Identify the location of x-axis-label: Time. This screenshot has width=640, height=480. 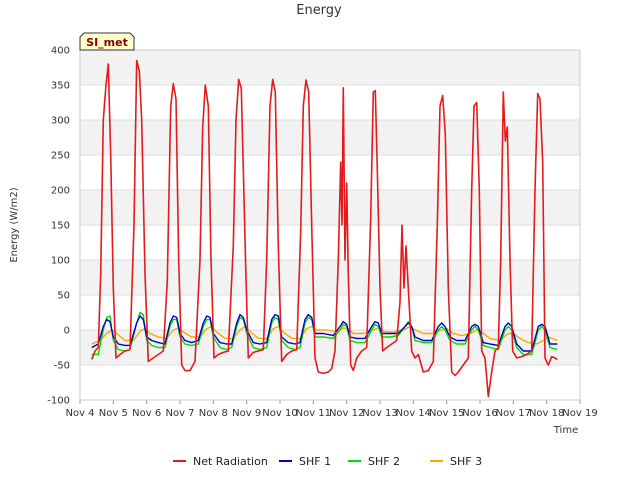
(565, 430).